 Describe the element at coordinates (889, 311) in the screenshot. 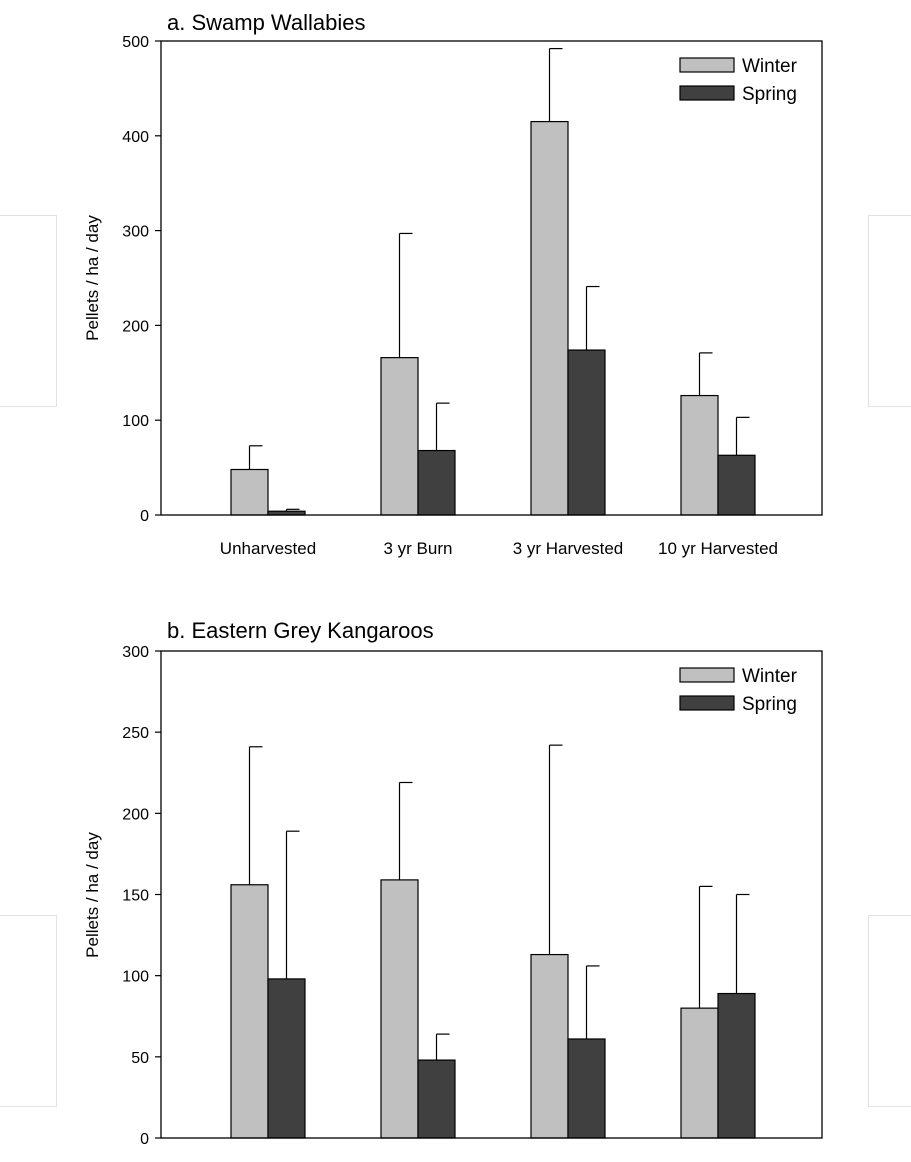

I see `watermark-frame-right-top` at that location.